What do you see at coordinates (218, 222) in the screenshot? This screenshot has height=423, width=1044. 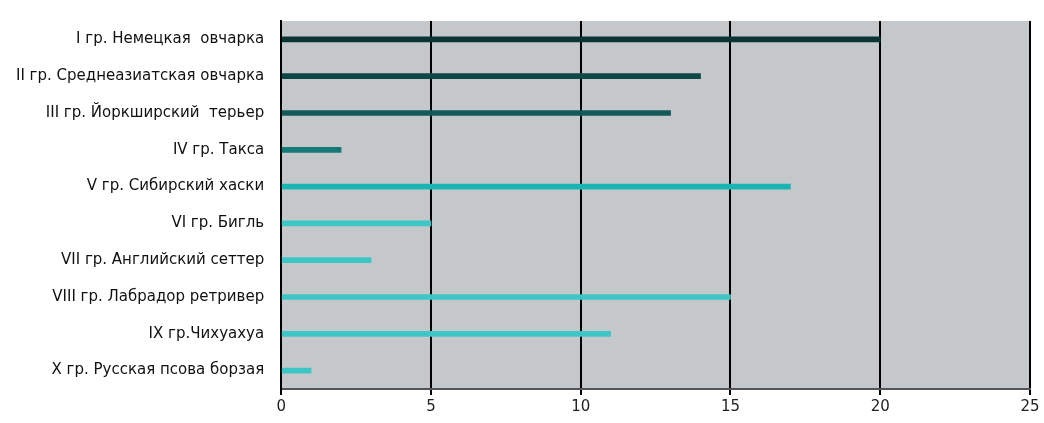 I see `y-tick-label: VI гр. Бигль` at bounding box center [218, 222].